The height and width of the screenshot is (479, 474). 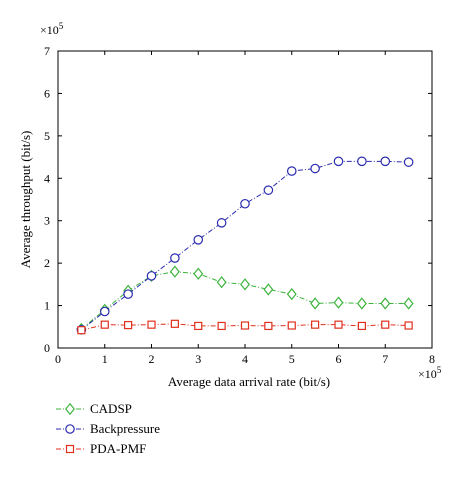 What do you see at coordinates (125, 428) in the screenshot?
I see `legend-label: Backpressure` at bounding box center [125, 428].